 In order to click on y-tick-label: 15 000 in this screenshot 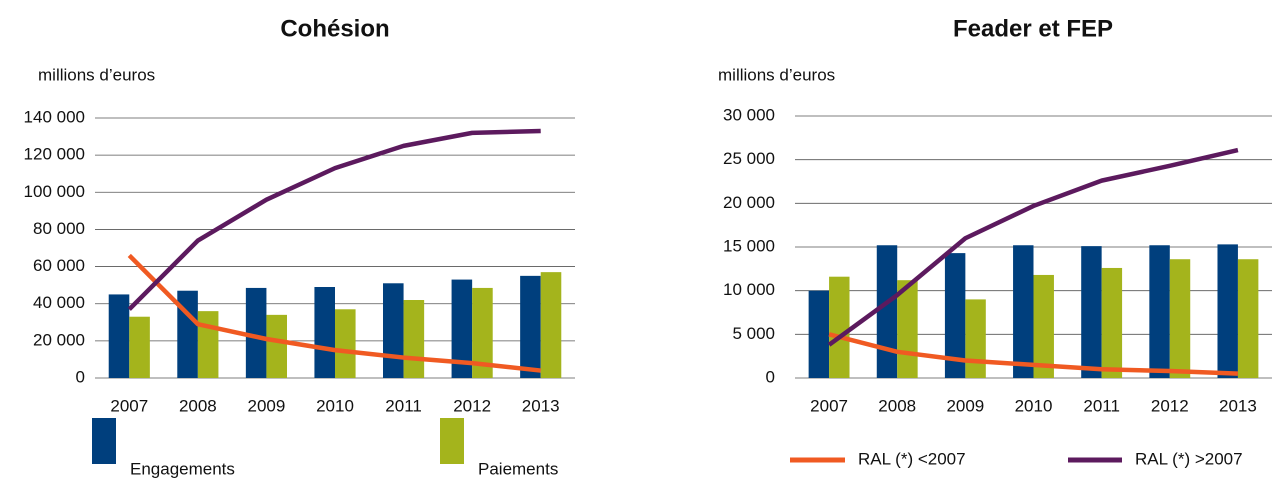, I will do `click(749, 245)`.